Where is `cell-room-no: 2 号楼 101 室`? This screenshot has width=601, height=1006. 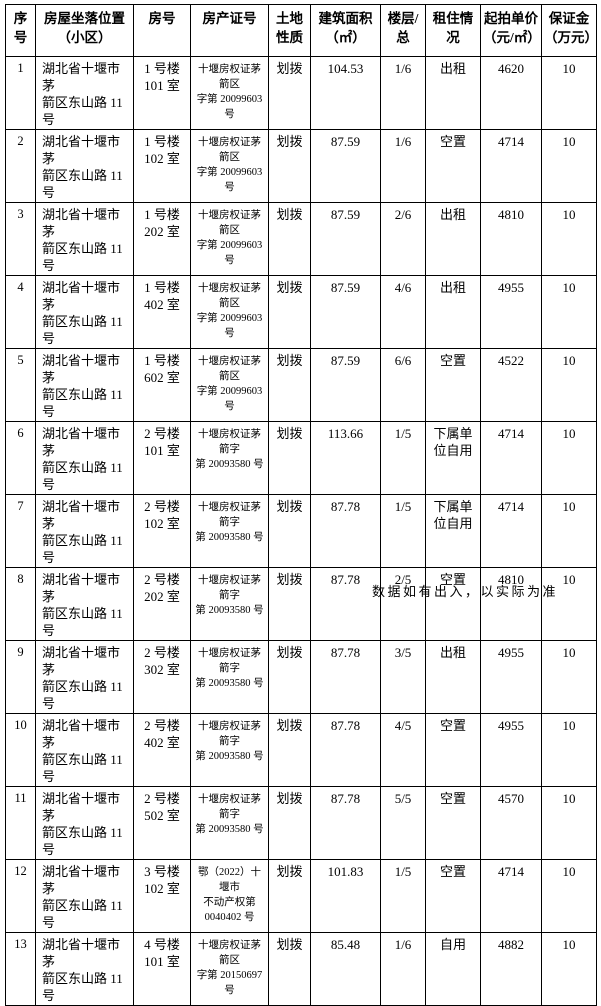 cell-room-no: 2 号楼 101 室 is located at coordinates (162, 458).